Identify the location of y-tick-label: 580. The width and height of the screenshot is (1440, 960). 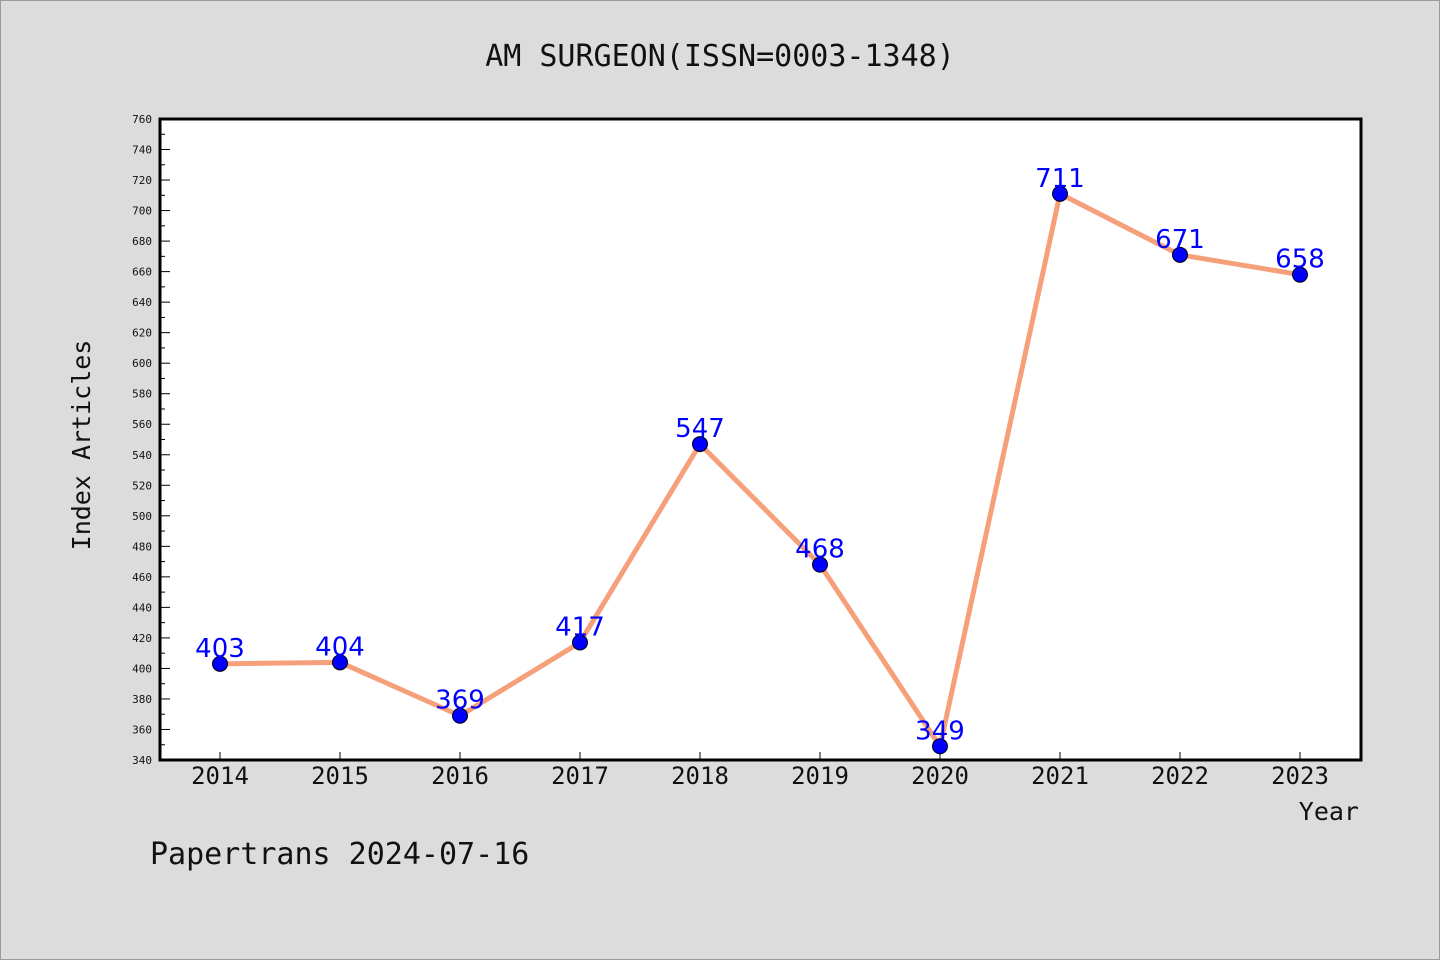
(142, 394).